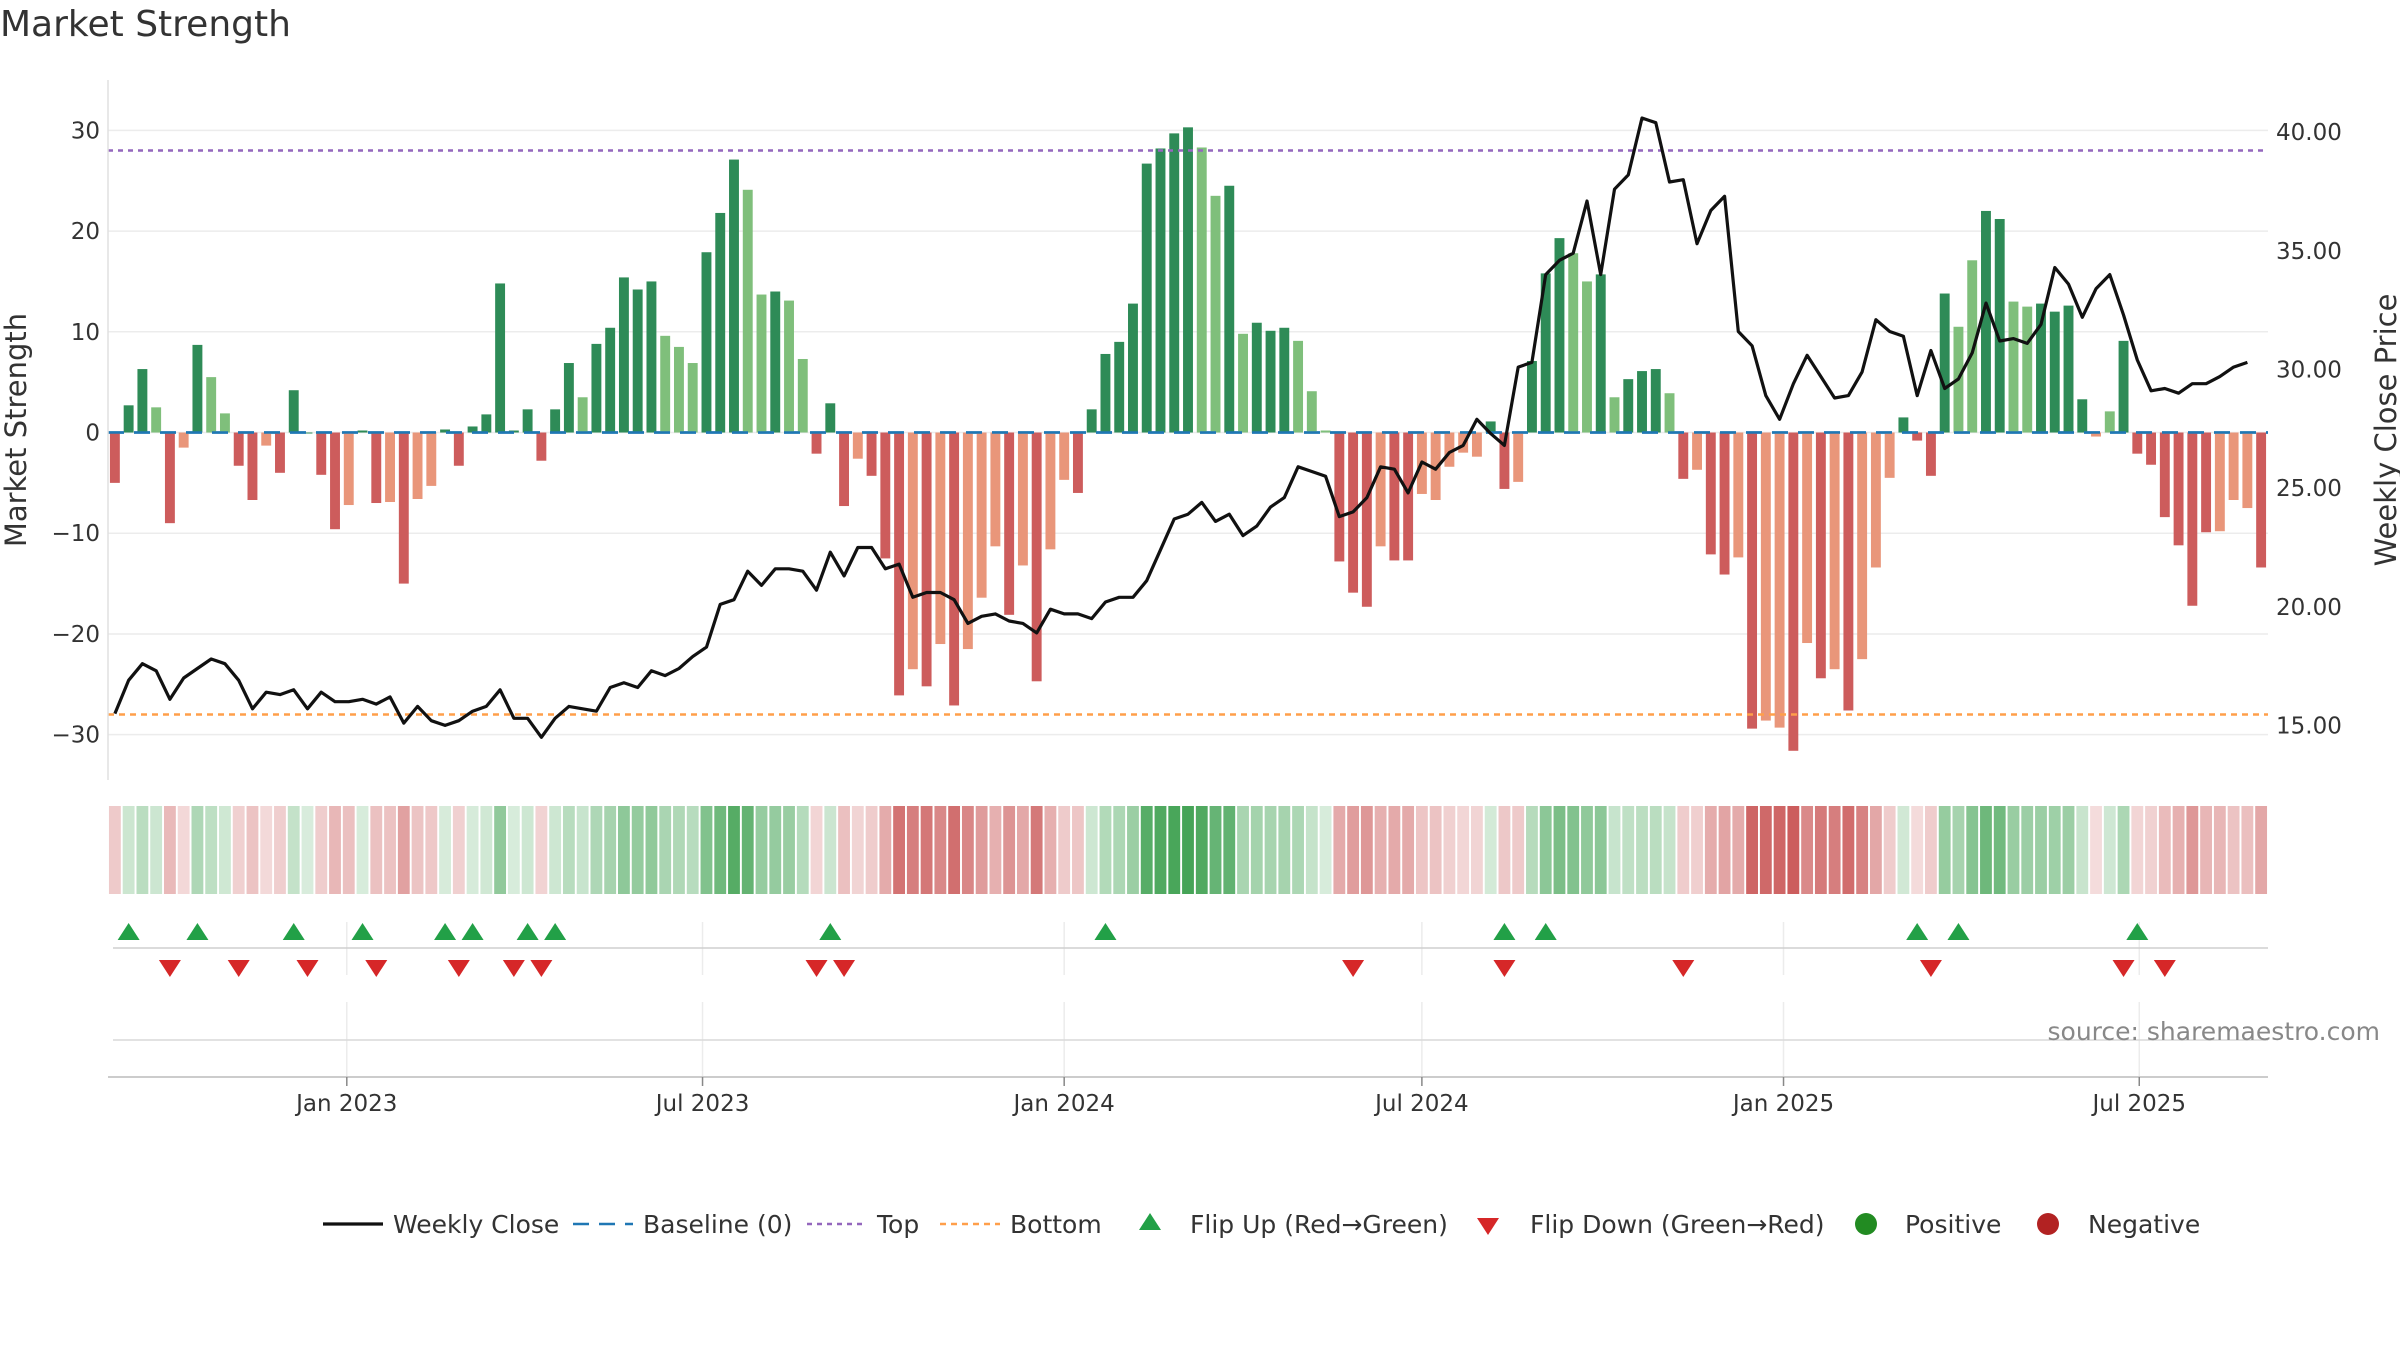 This screenshot has height=1350, width=2400. Describe the element at coordinates (2309, 252) in the screenshot. I see `right-tick-label: 35.00` at that location.